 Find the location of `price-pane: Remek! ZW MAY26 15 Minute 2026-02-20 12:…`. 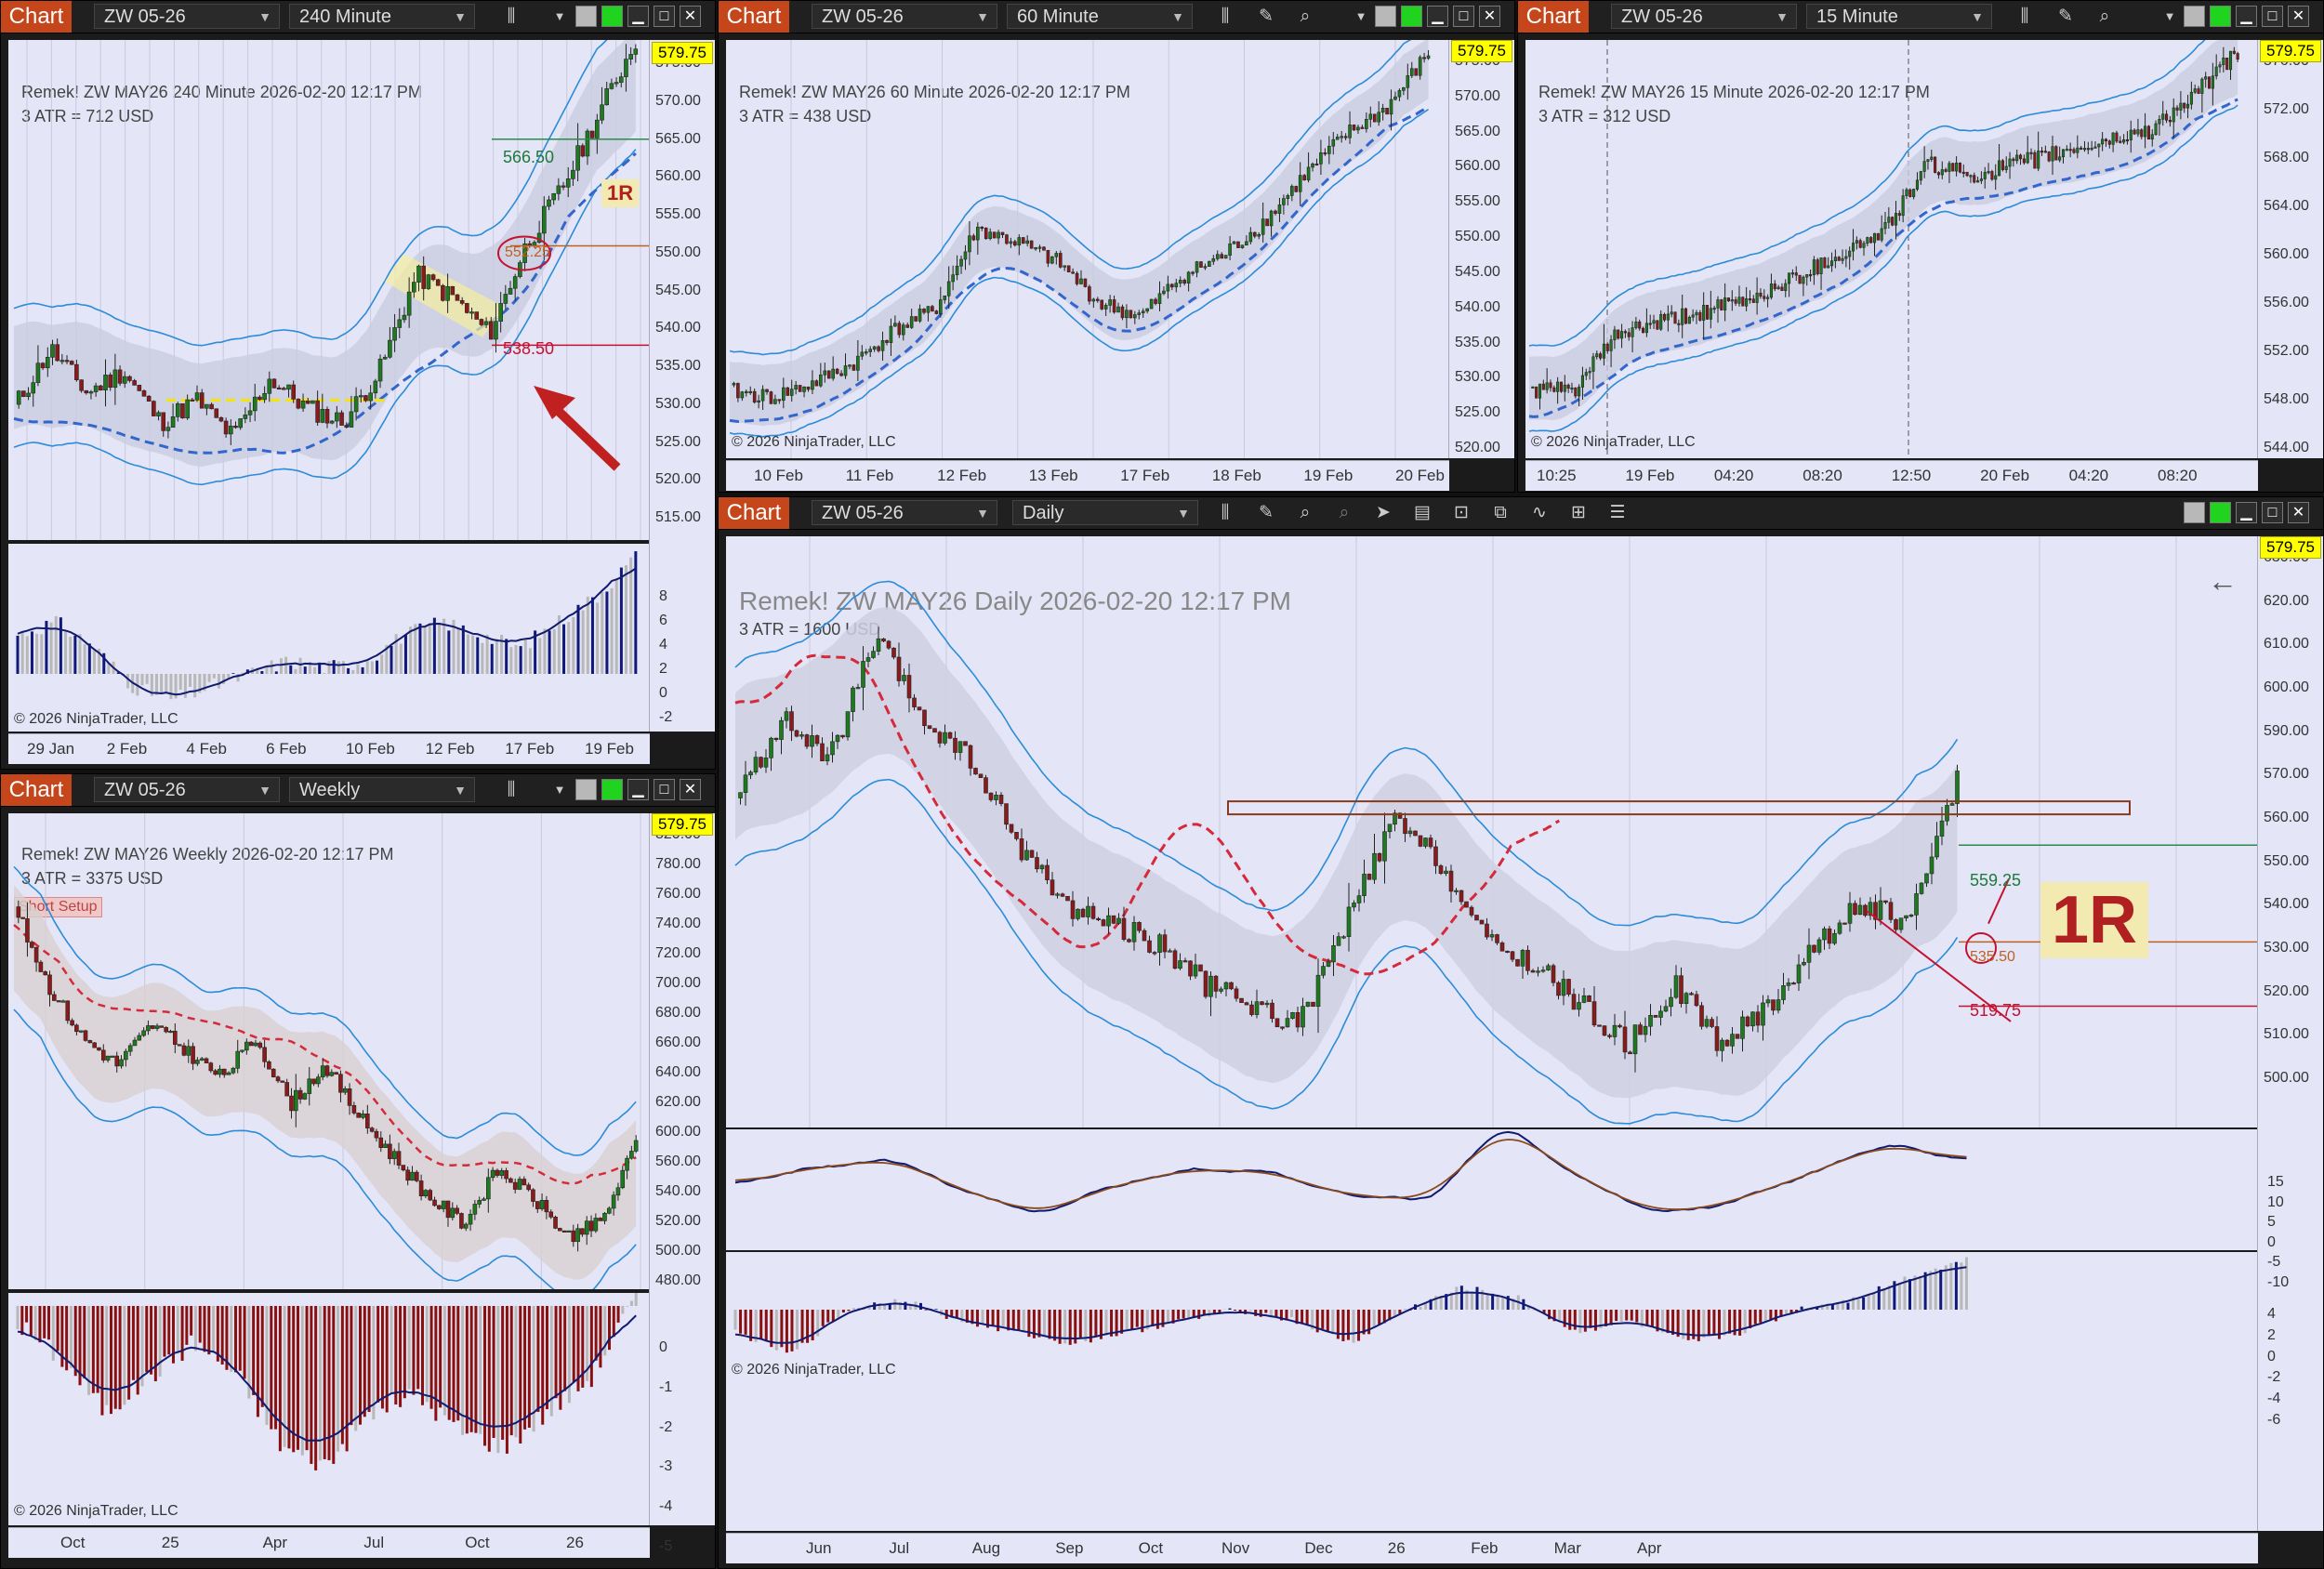

price-pane: Remek! ZW MAY26 15 Minute 2026-02-20 12:… is located at coordinates (1891, 249).